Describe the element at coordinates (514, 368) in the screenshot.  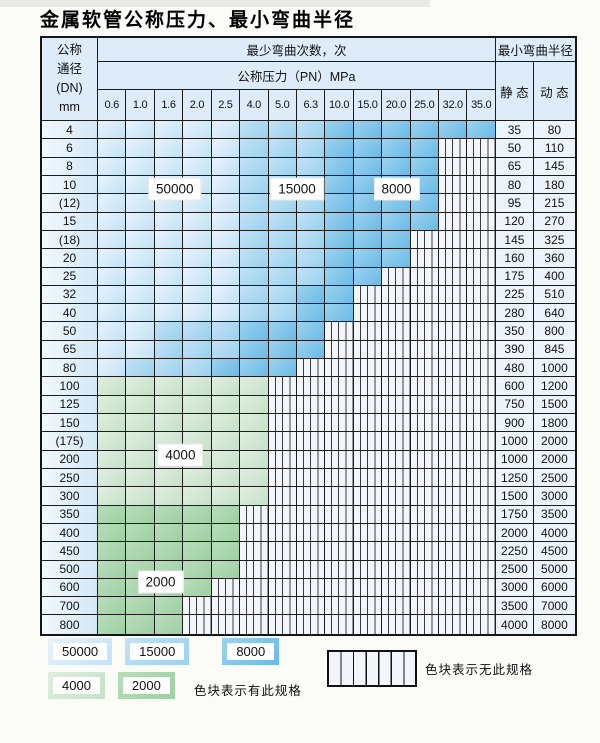
I see `static-radius-cell: 480` at that location.